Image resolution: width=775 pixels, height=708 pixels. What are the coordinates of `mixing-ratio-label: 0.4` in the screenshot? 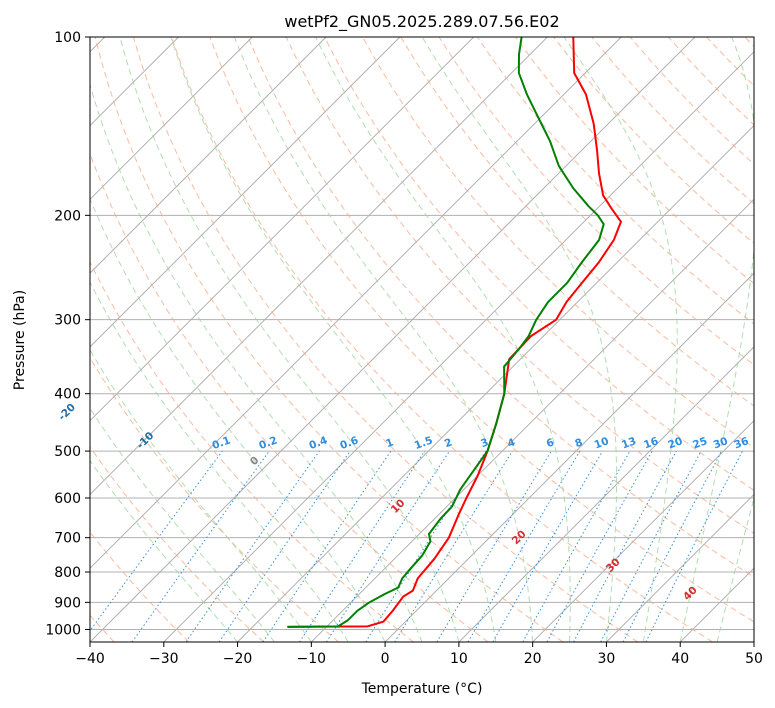 It's located at (319, 443).